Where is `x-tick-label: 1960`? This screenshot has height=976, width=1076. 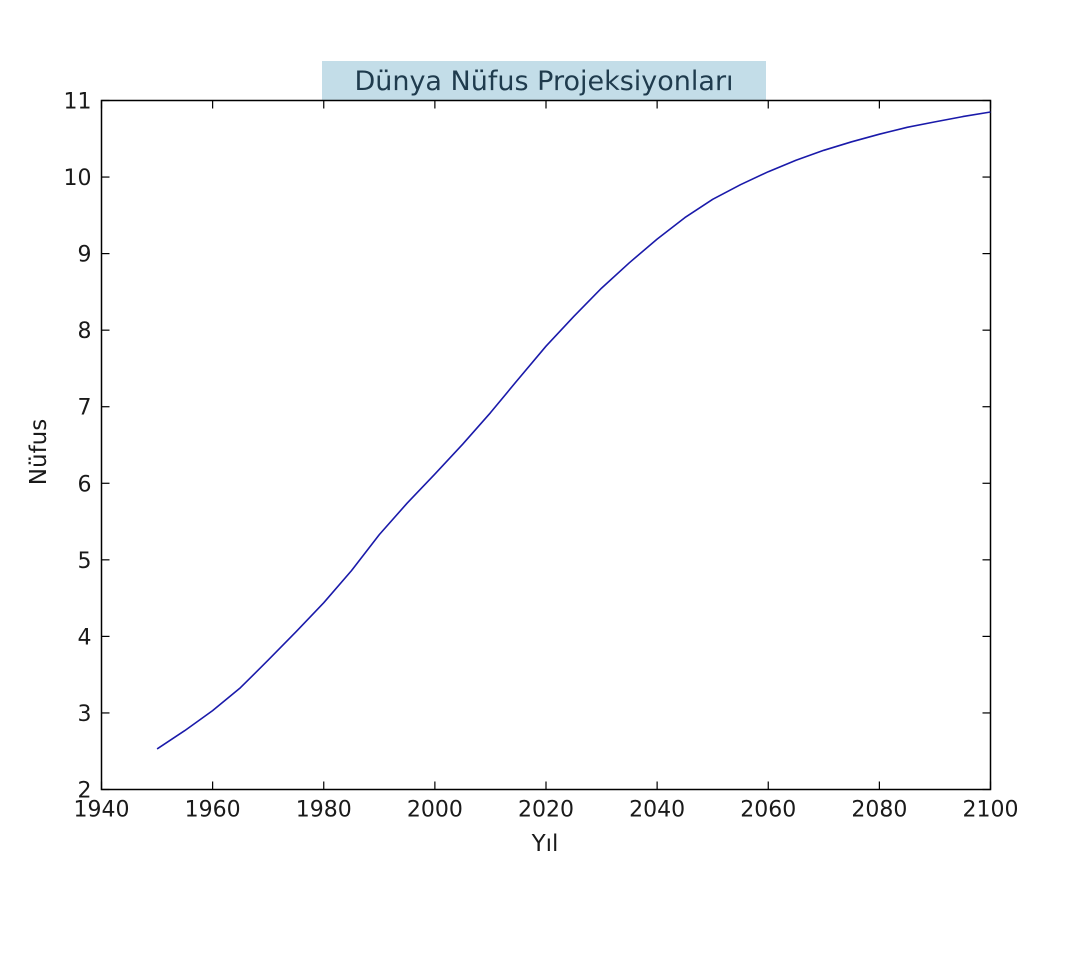
x-tick-label: 1960 is located at coordinates (213, 810).